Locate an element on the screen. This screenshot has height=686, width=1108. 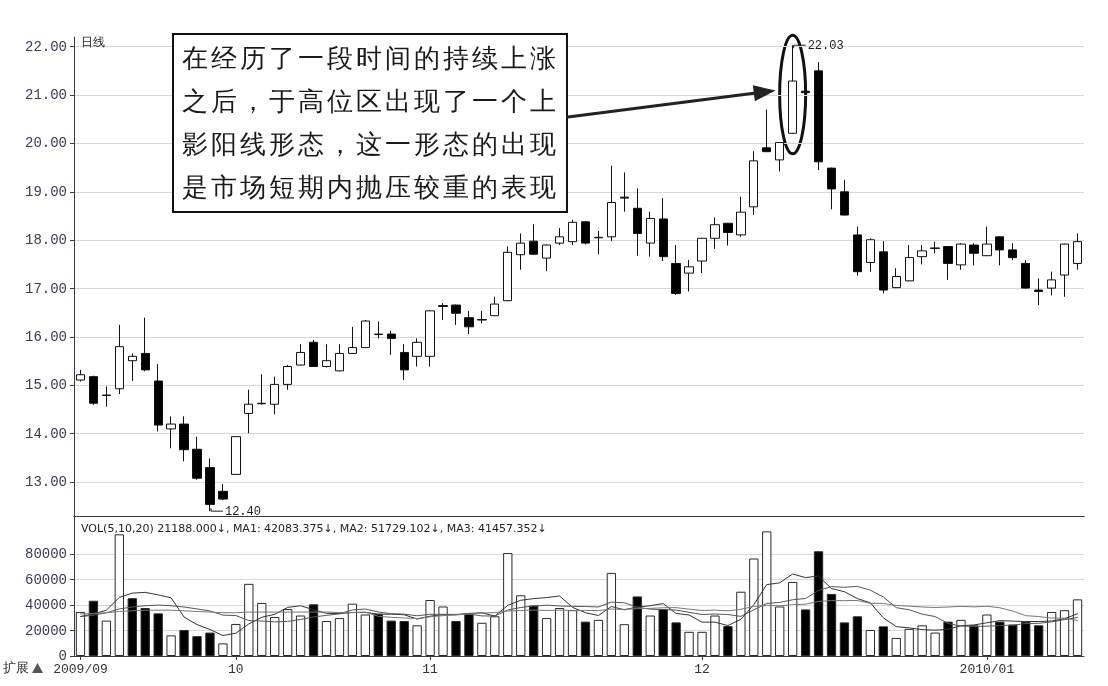
y-tick-label: 14.00 is located at coordinates (45, 433).